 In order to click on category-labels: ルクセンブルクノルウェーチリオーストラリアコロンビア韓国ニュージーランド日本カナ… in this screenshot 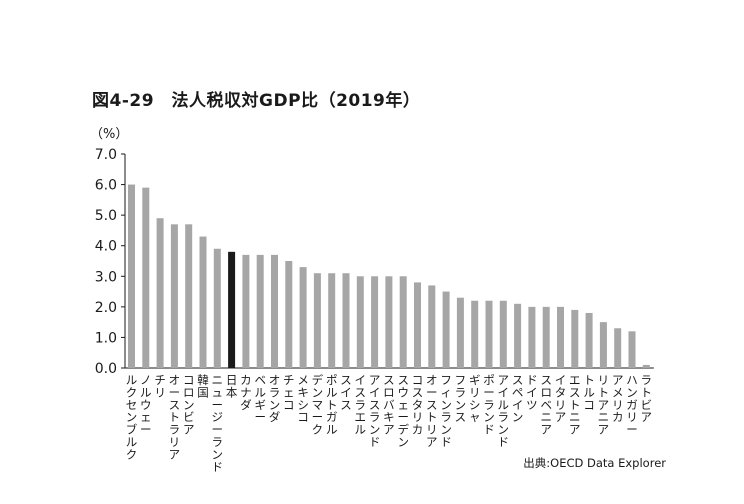, I will do `click(389, 423)`.